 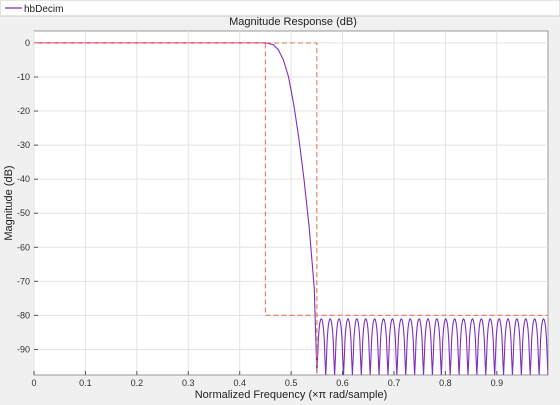 I want to click on y-tick-label: -40, so click(x=23, y=179).